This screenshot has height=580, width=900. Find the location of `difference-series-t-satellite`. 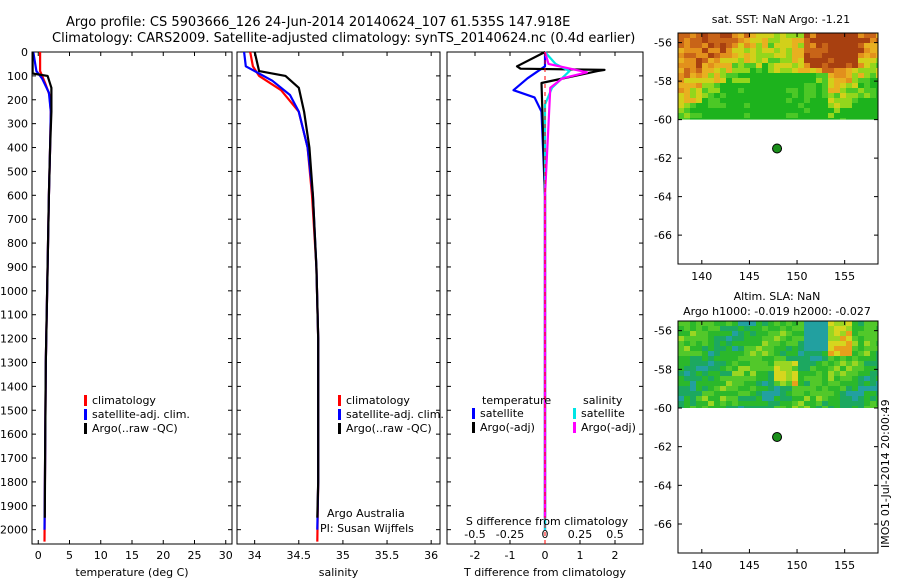

difference-series-t-satellite is located at coordinates (529, 291).